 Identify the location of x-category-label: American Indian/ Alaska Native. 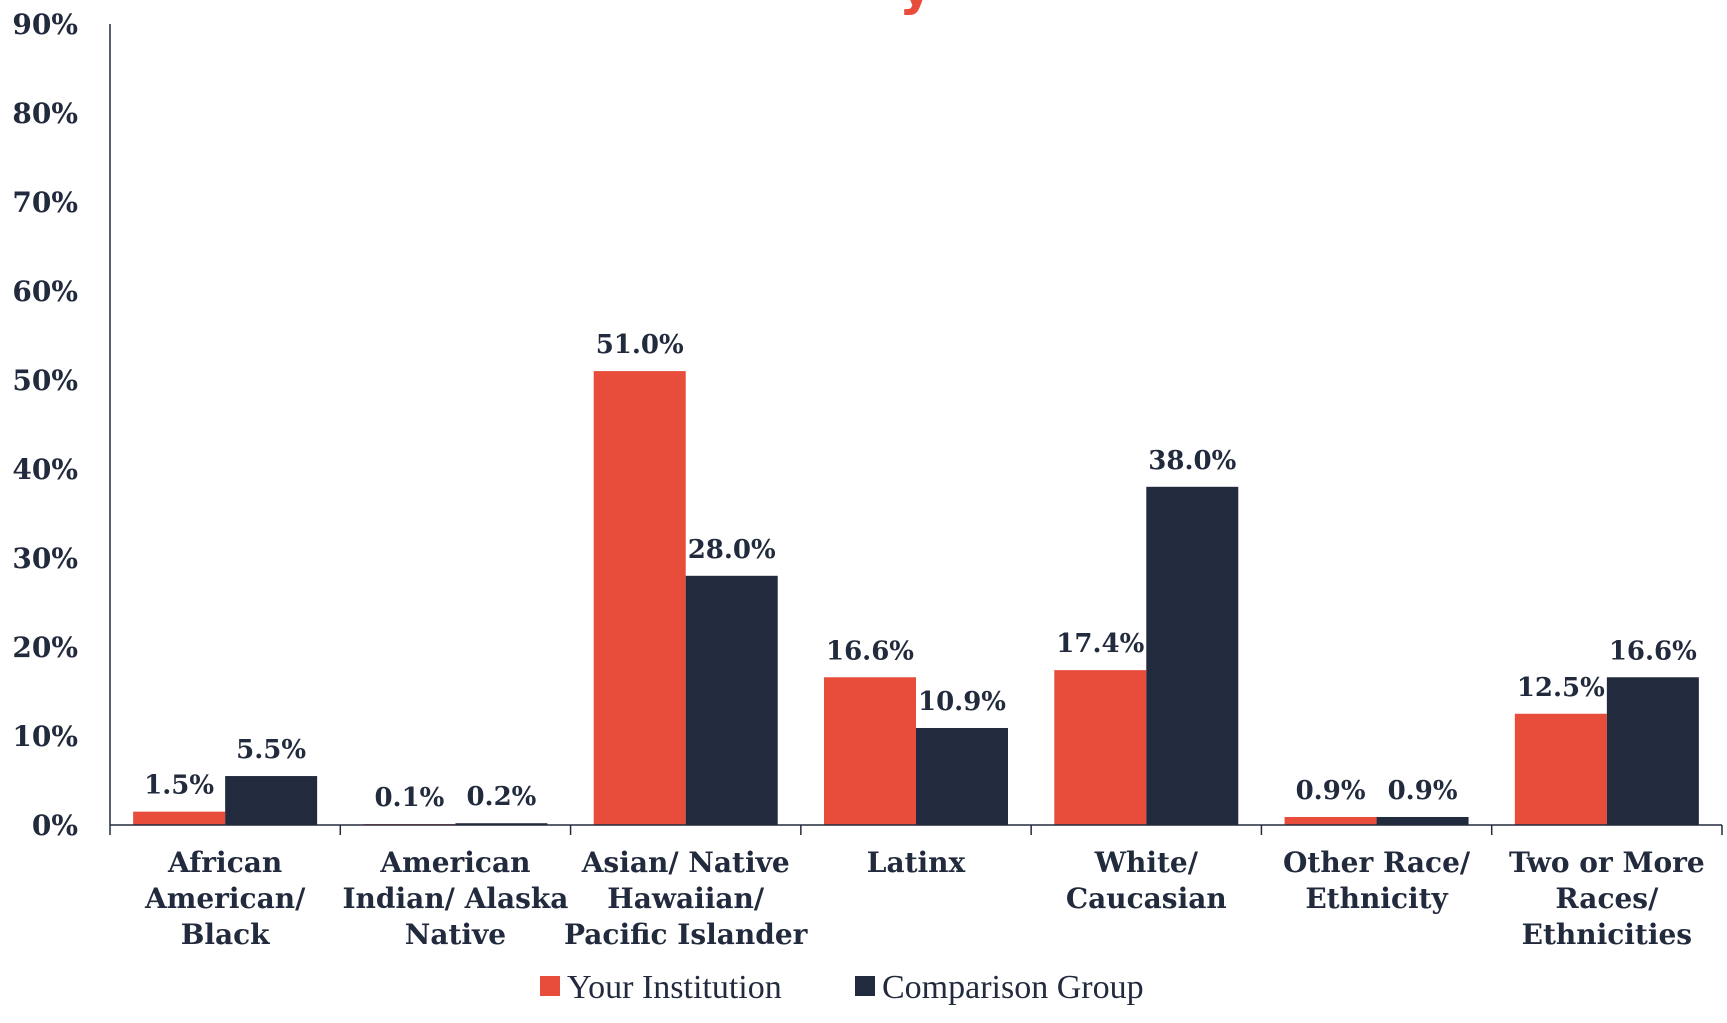
(455, 898).